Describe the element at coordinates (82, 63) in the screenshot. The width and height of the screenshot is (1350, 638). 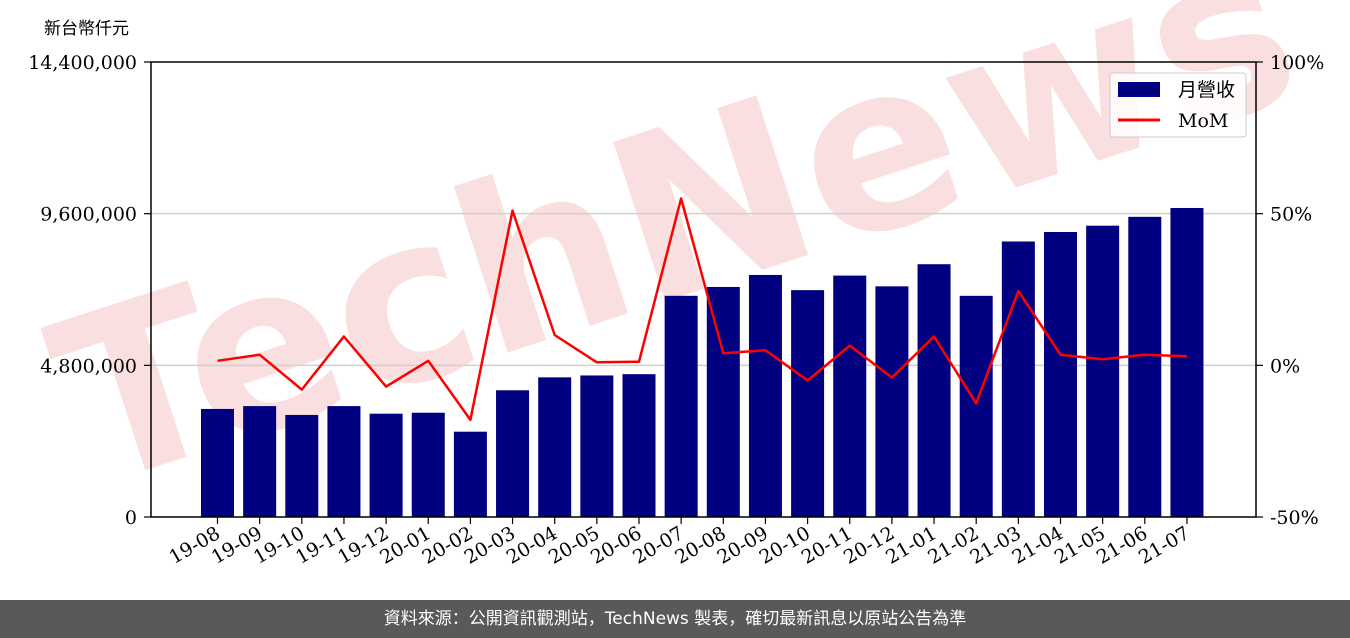
I see `left-tick-label: 14,400,000` at that location.